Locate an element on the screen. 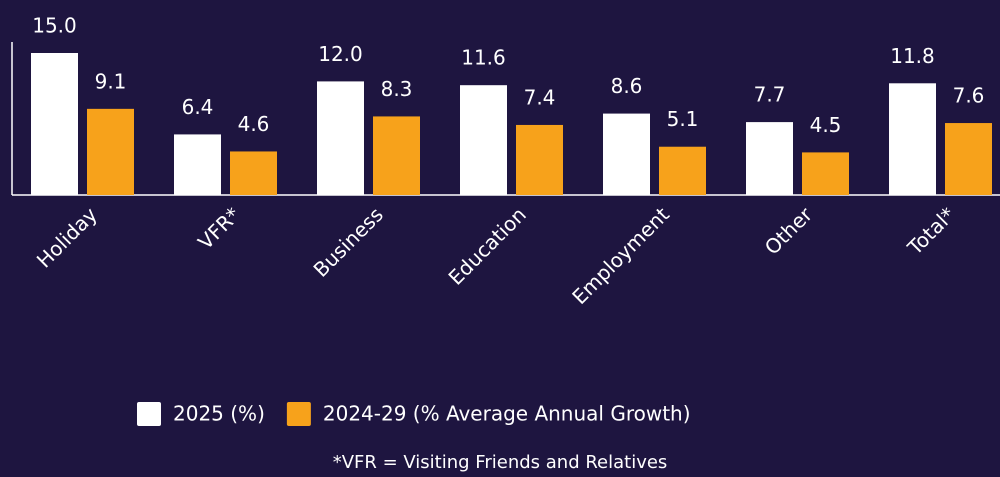 Image resolution: width=1000 pixels, height=477 pixels. data-label: 11.6 is located at coordinates (483, 58).